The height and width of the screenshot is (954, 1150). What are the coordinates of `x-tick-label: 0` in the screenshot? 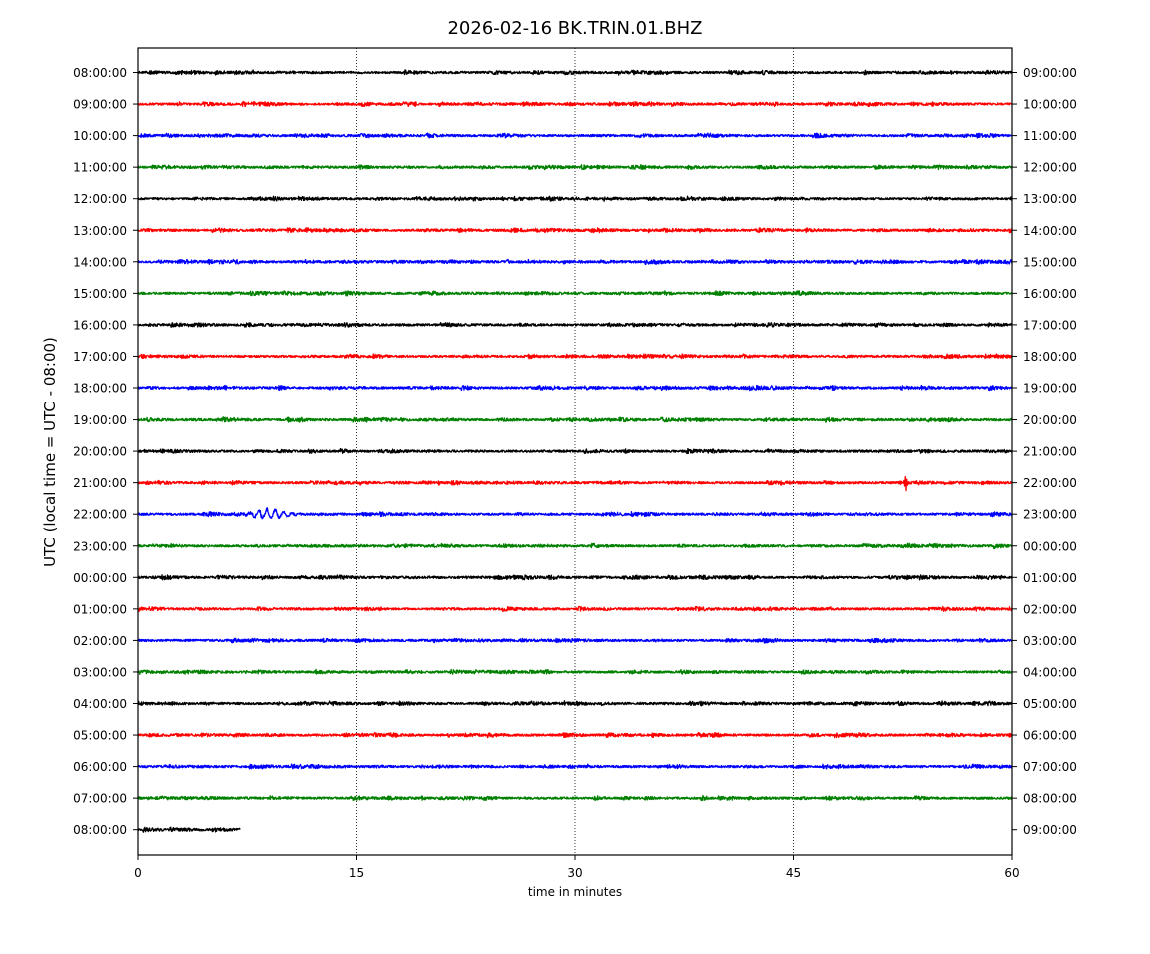 It's located at (138, 873).